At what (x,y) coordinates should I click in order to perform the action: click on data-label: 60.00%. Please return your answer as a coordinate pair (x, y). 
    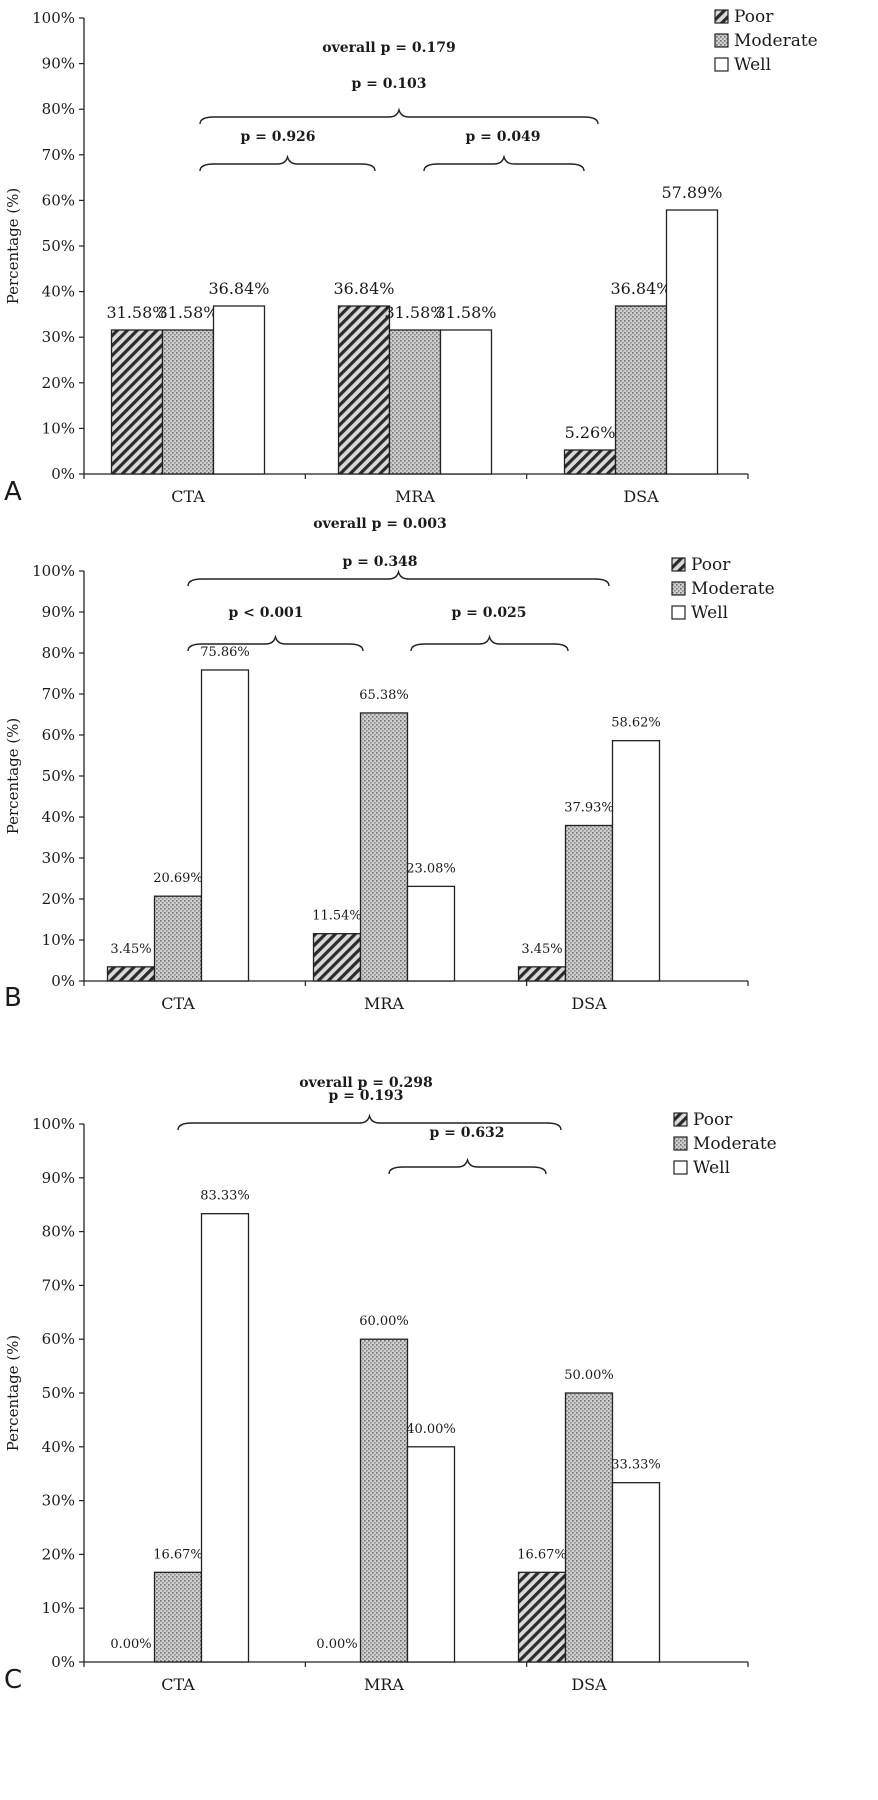
    Looking at the image, I should click on (384, 1321).